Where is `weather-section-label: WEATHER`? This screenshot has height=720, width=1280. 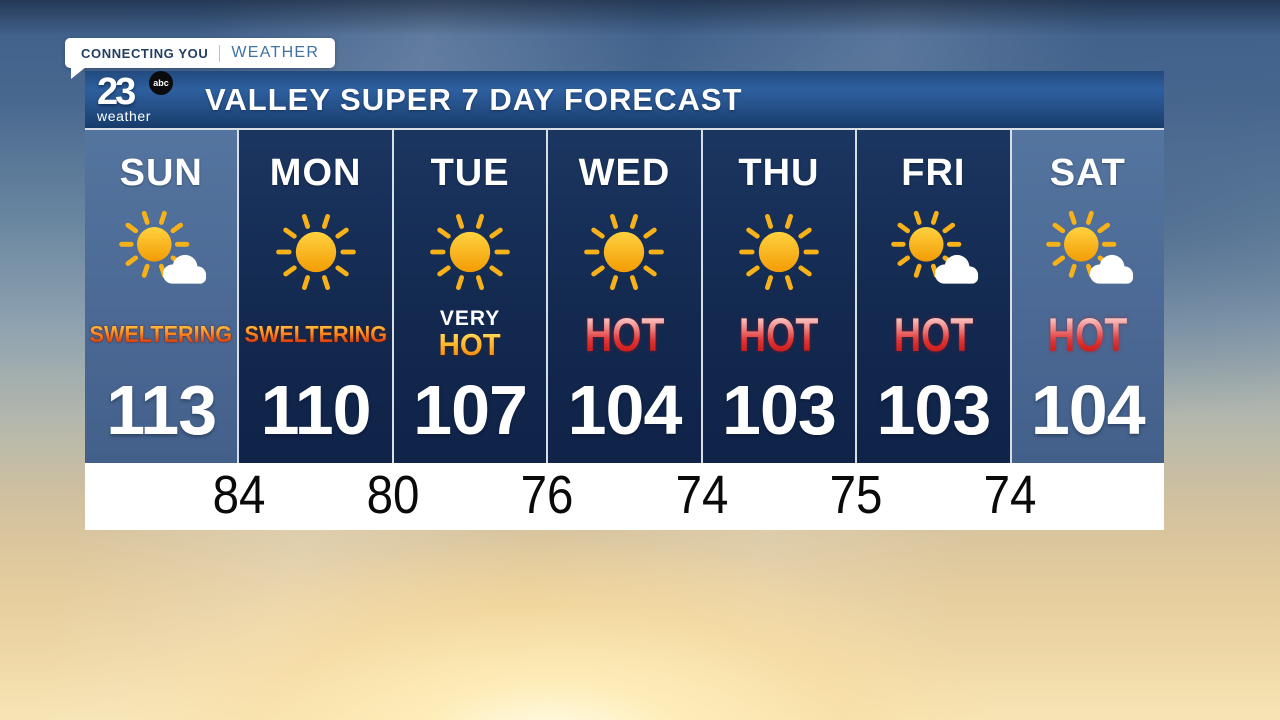
weather-section-label: WEATHER is located at coordinates (275, 52).